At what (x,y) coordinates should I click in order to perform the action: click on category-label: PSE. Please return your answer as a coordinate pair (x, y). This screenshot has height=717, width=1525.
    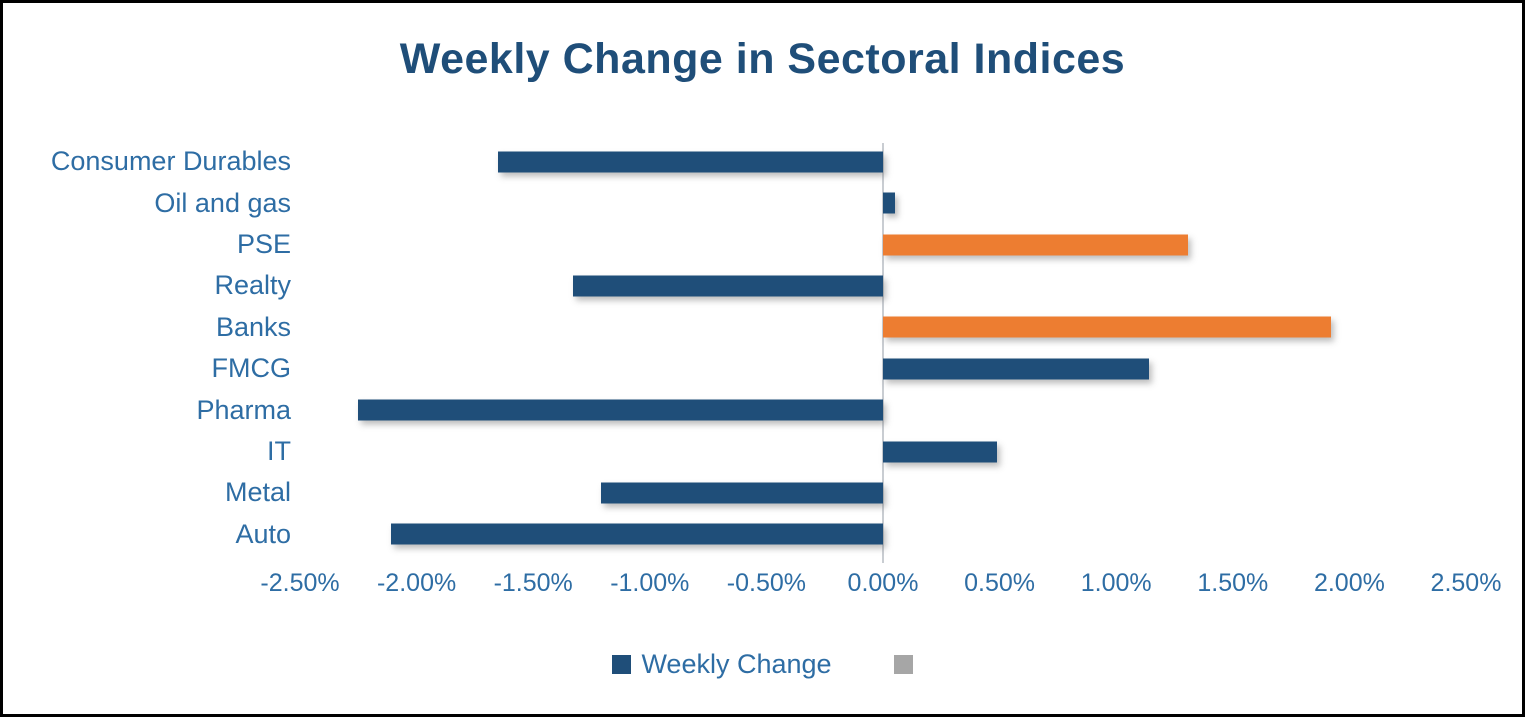
    Looking at the image, I should click on (263, 244).